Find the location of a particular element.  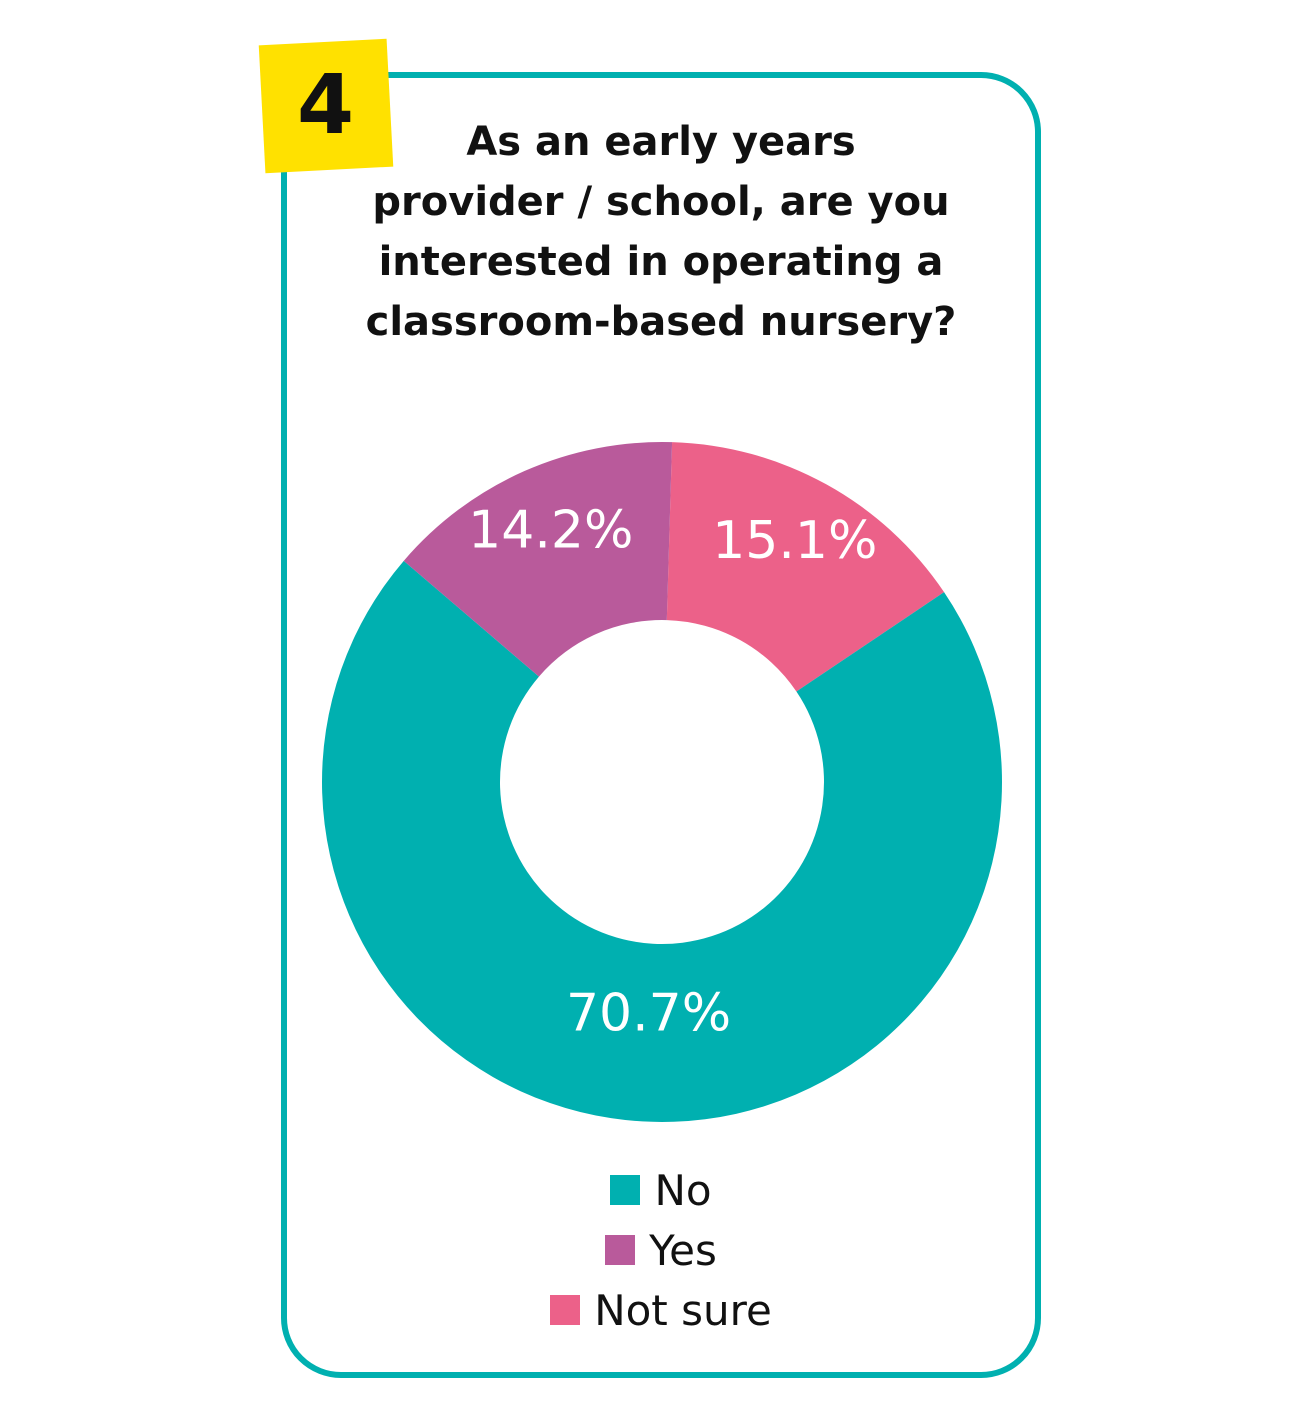

donut-slice-not-sure is located at coordinates (805, 567).